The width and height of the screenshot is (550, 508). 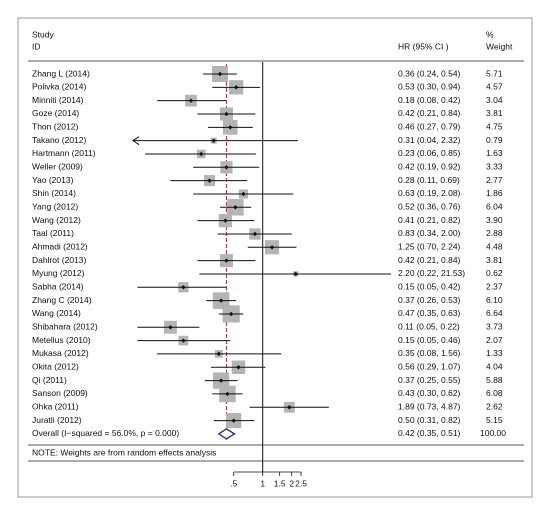 I want to click on x-tick-label: .5, so click(x=233, y=483).